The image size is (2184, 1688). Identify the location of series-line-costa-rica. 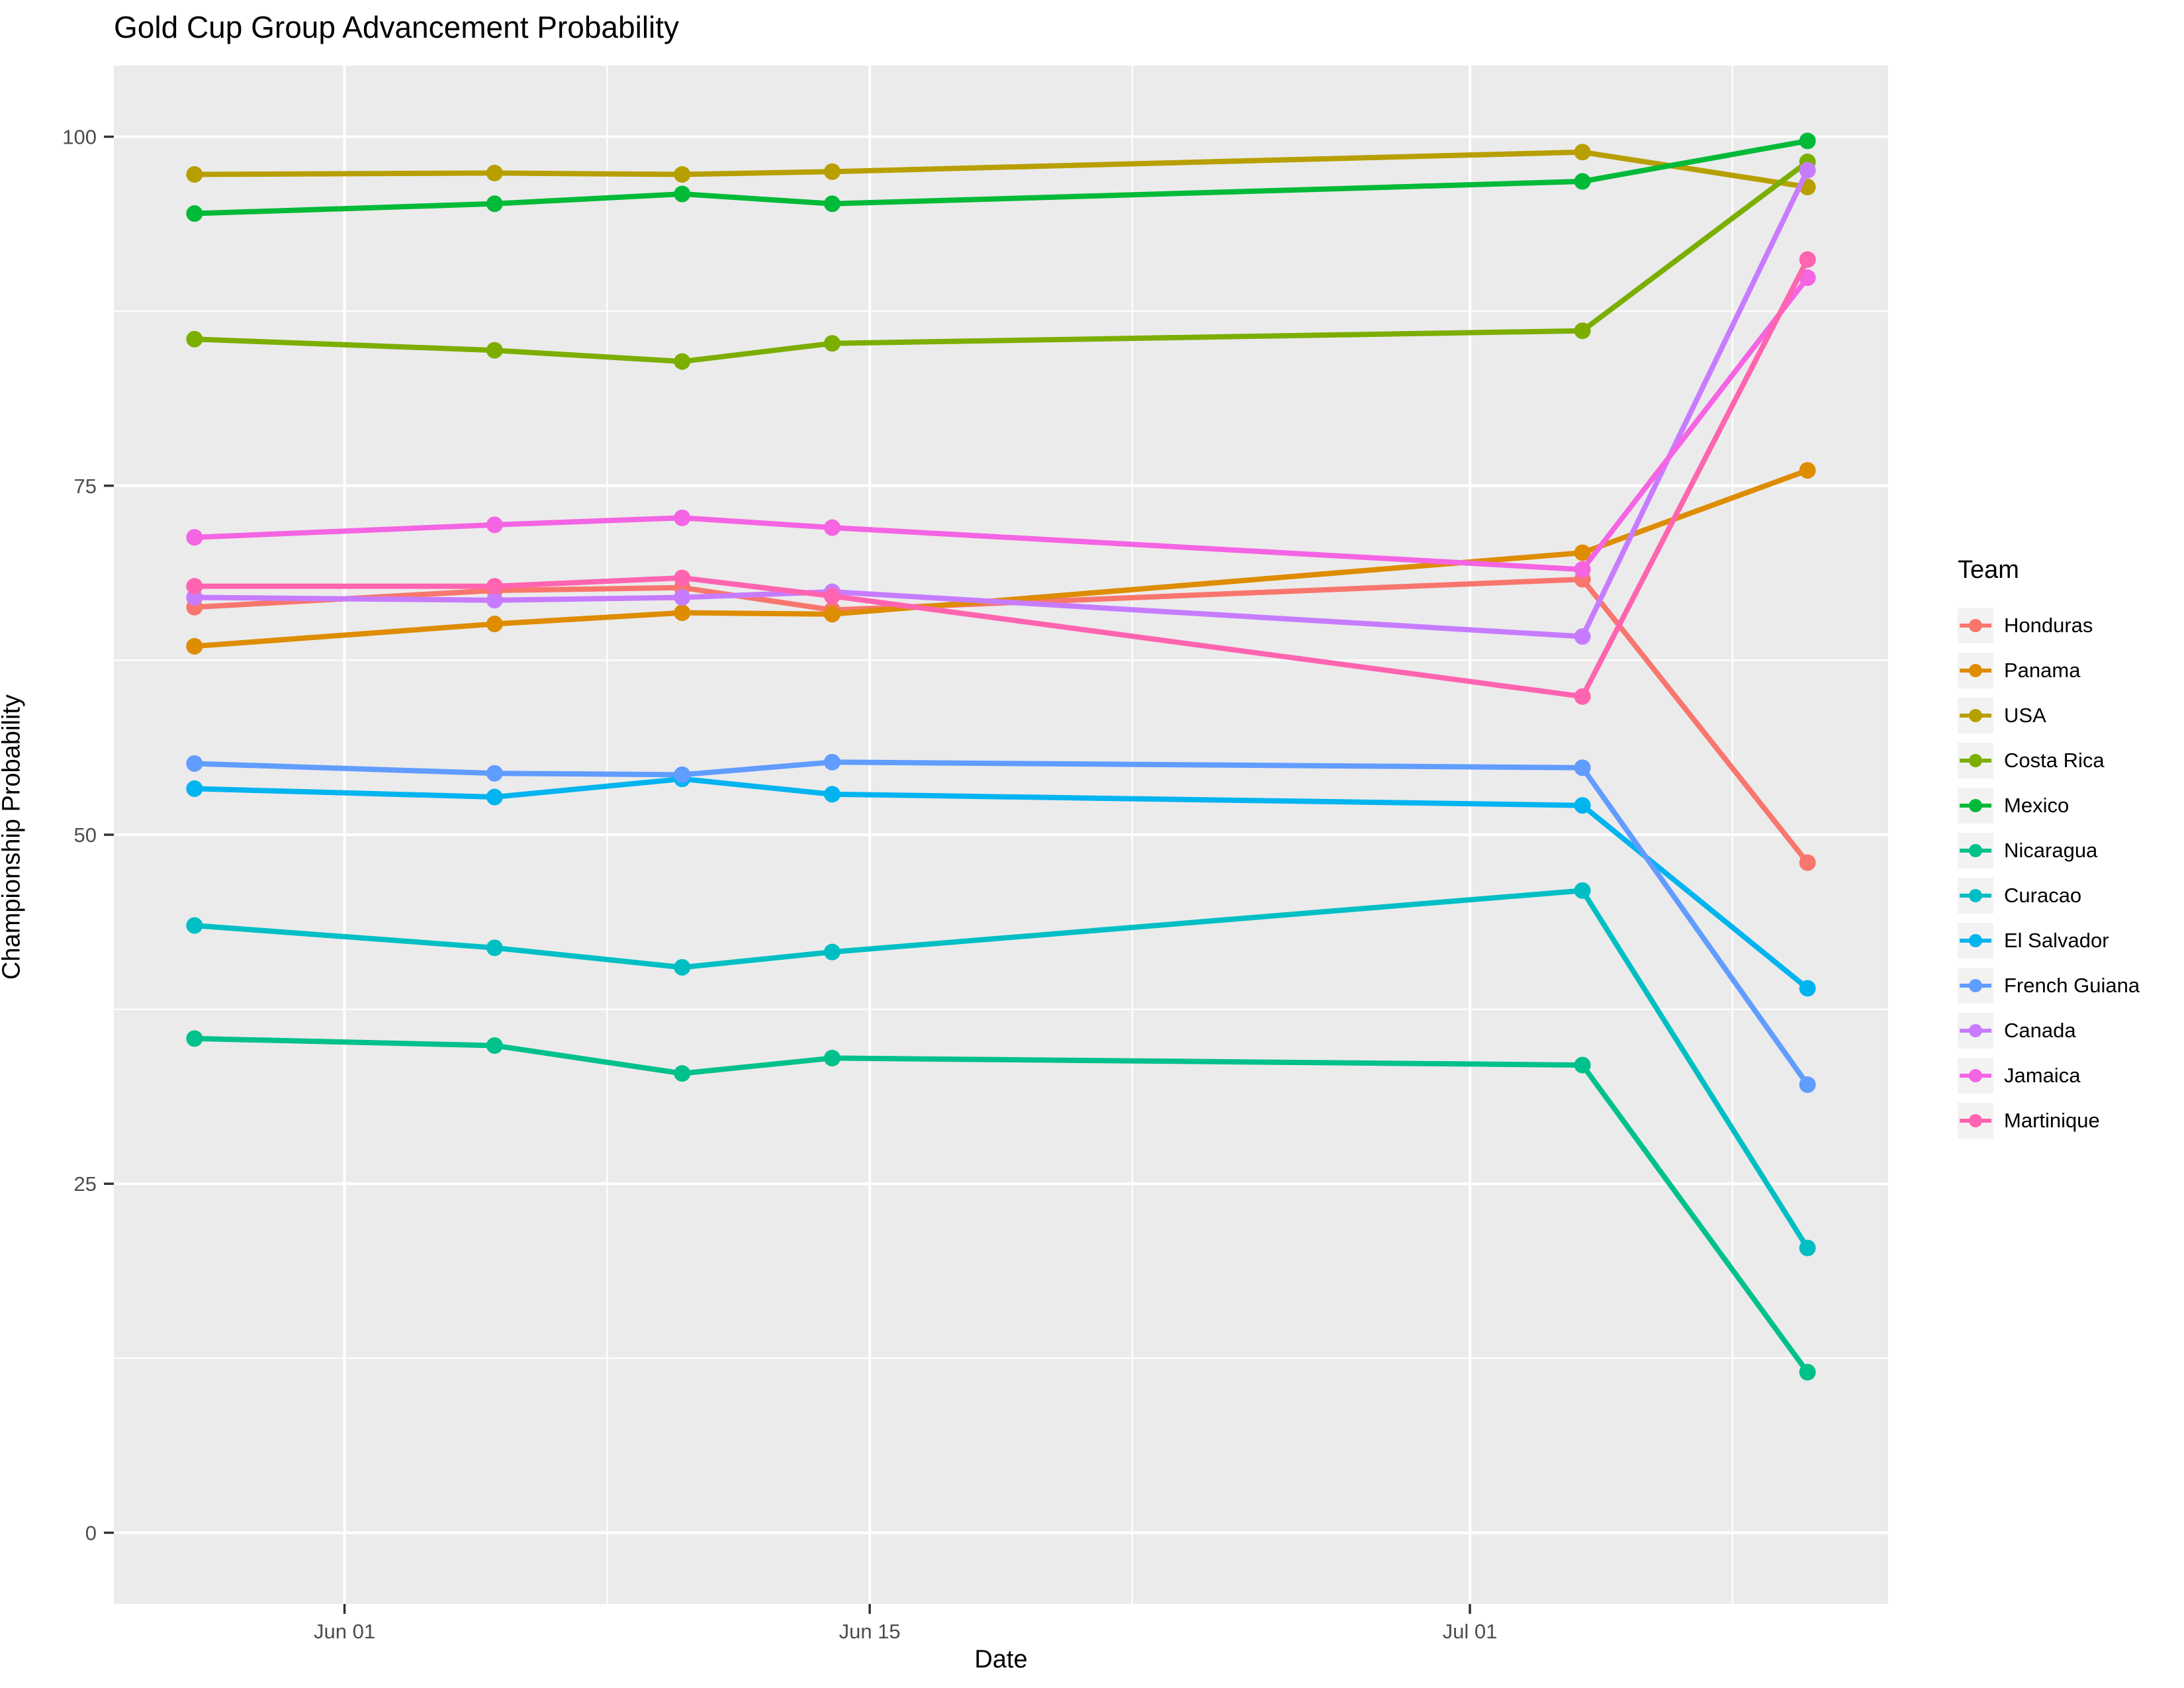
(1001, 262).